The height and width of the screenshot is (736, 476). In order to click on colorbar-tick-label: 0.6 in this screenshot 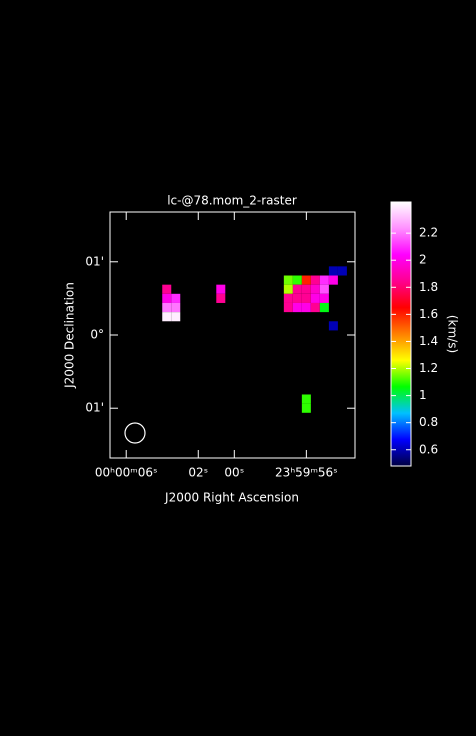, I will do `click(428, 449)`.